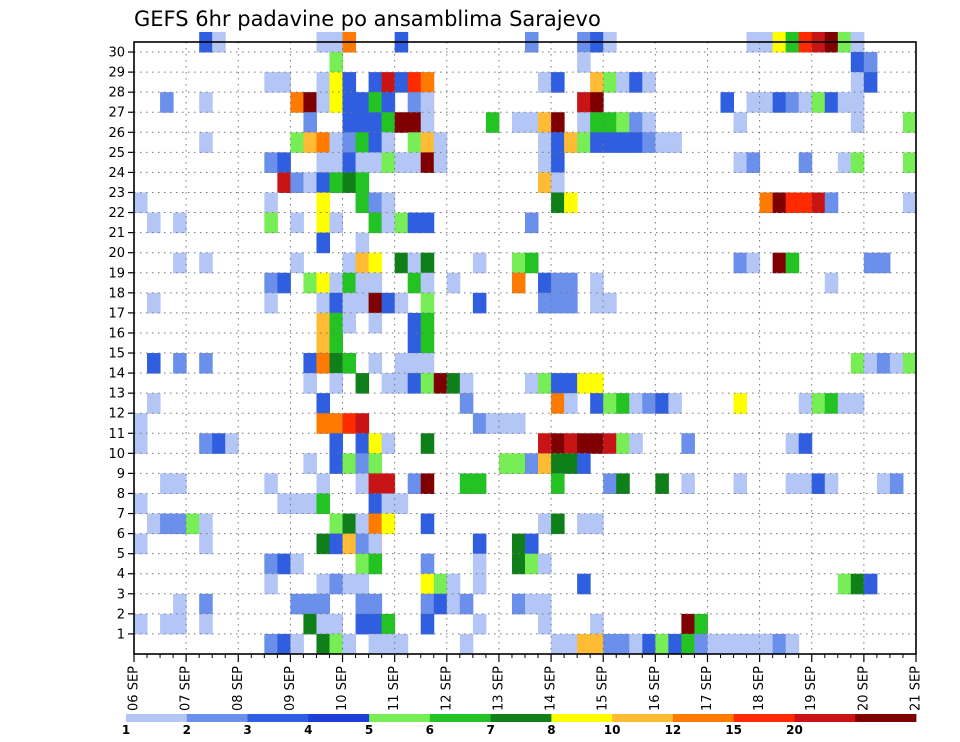 Image resolution: width=960 pixels, height=742 pixels. I want to click on colorbar-label: 6, so click(430, 730).